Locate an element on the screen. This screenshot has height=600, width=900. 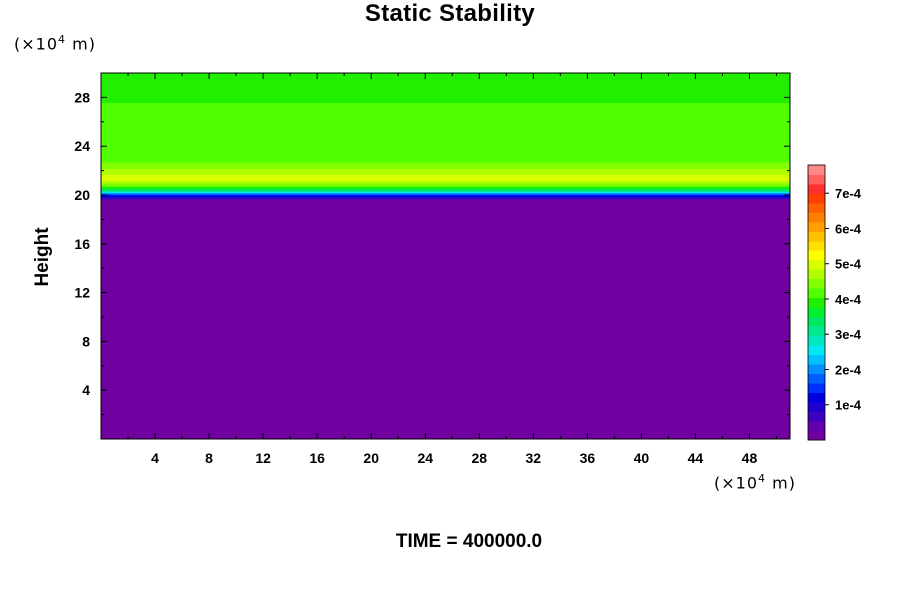
x-tick-label: 40 is located at coordinates (642, 458).